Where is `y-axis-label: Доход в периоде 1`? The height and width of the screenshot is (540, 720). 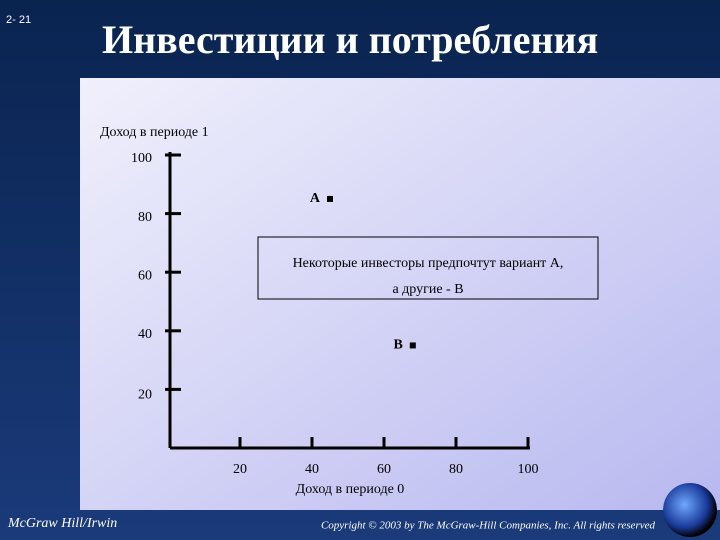
y-axis-label: Доход в периоде 1 is located at coordinates (154, 132).